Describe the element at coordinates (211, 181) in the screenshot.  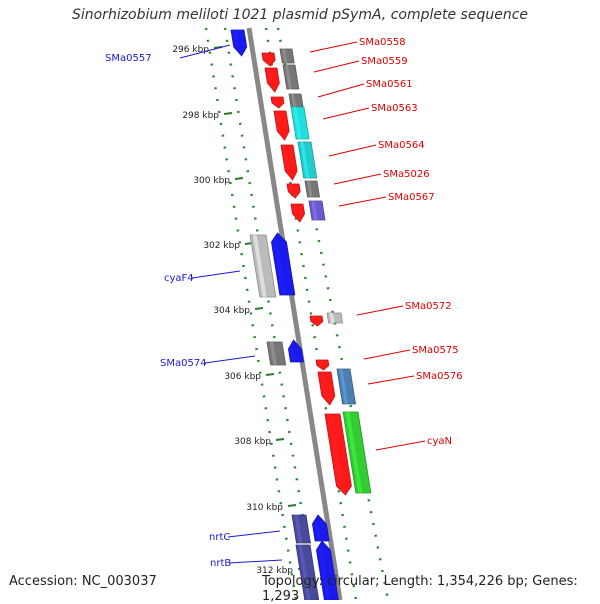
I see `scale-tick-label: 300 kbp` at that location.